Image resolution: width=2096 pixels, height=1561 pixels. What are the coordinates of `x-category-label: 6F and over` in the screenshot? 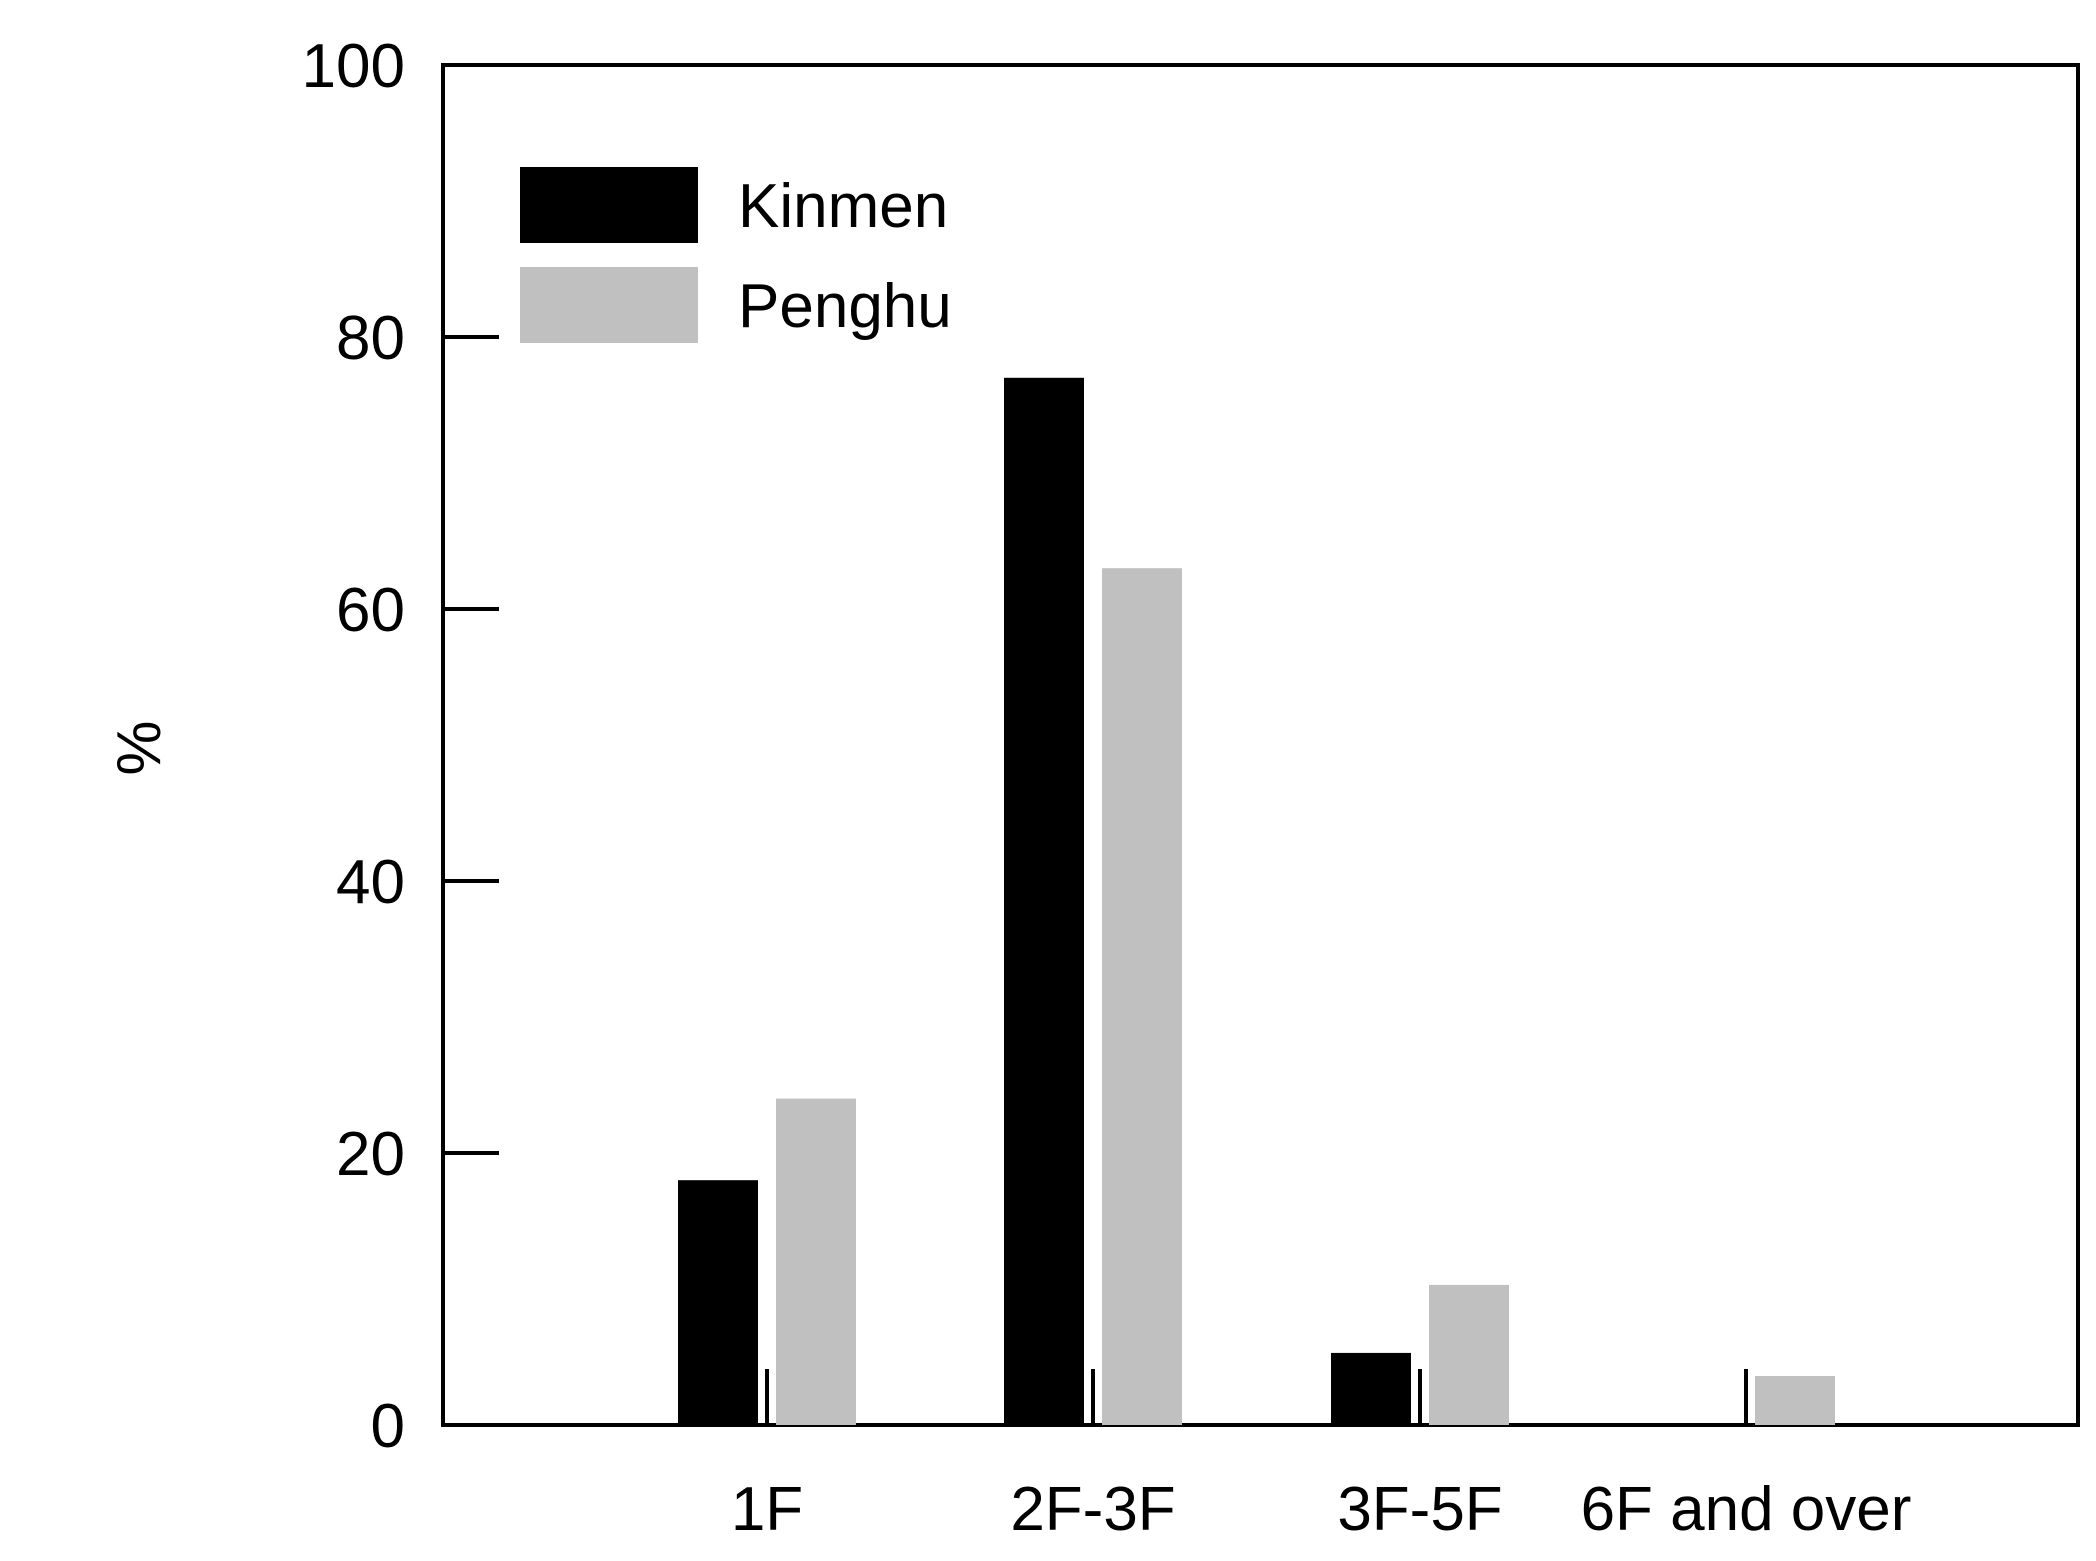 It's located at (1746, 1509).